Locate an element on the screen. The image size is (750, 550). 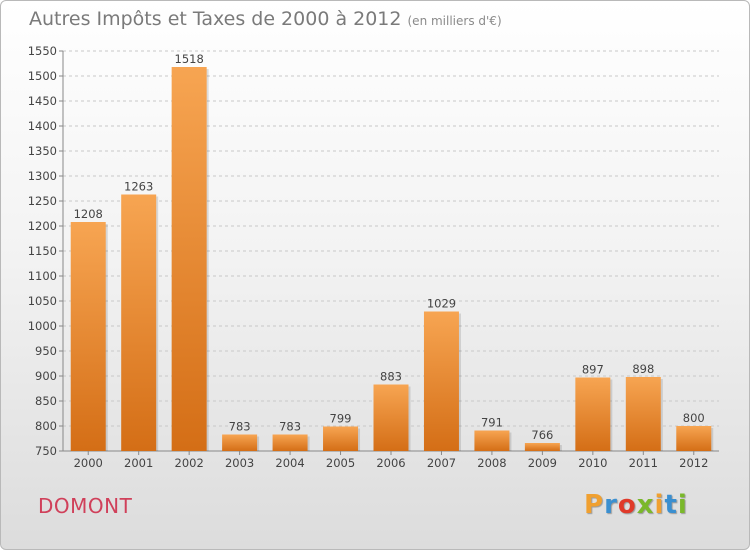
data-label: 897 is located at coordinates (593, 370).